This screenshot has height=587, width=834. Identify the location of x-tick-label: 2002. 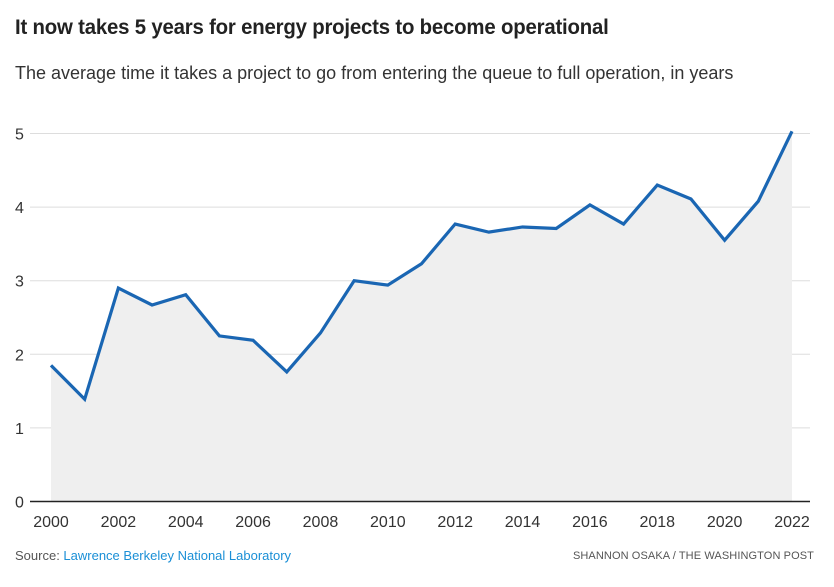
(119, 522).